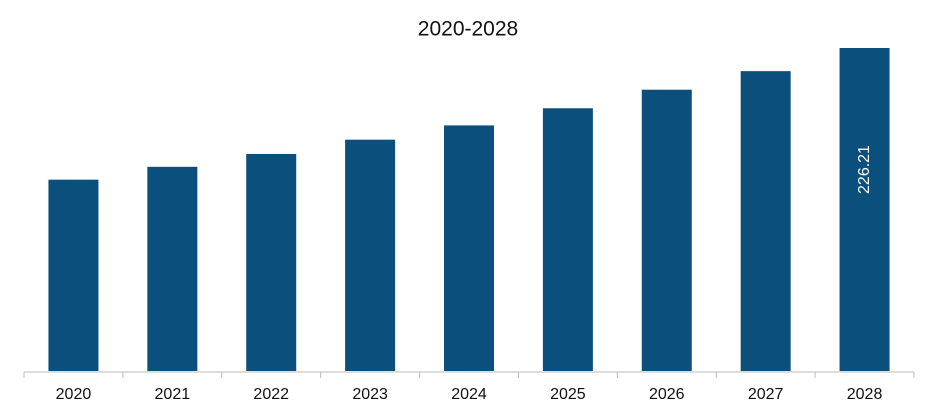  What do you see at coordinates (74, 394) in the screenshot?
I see `x-tick-label: 2020` at bounding box center [74, 394].